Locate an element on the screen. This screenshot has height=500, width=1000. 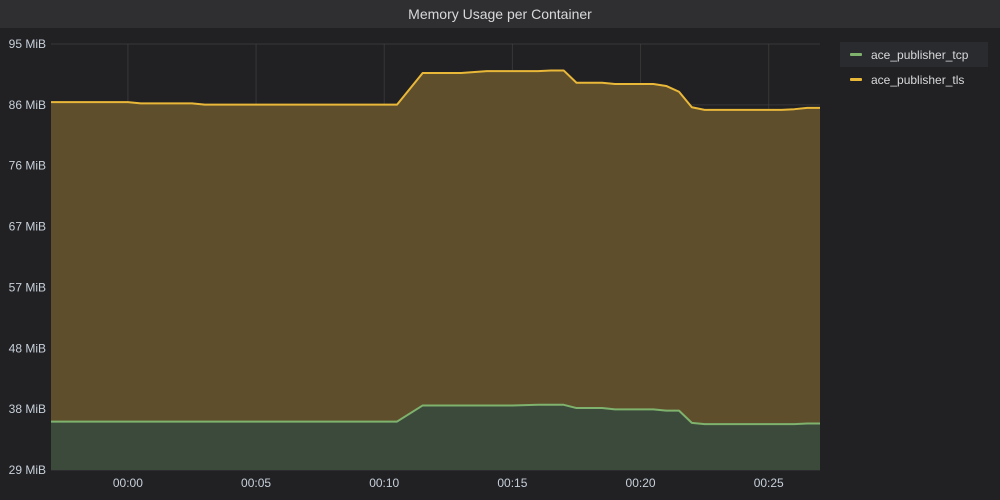
x-tick-label: 00:05 is located at coordinates (256, 483).